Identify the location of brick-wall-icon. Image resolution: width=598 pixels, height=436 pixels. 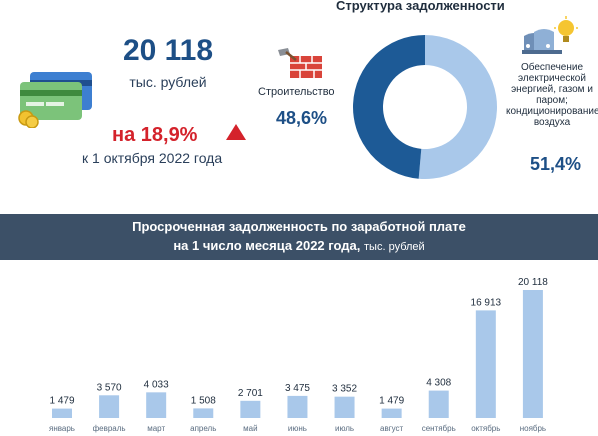
(300, 63).